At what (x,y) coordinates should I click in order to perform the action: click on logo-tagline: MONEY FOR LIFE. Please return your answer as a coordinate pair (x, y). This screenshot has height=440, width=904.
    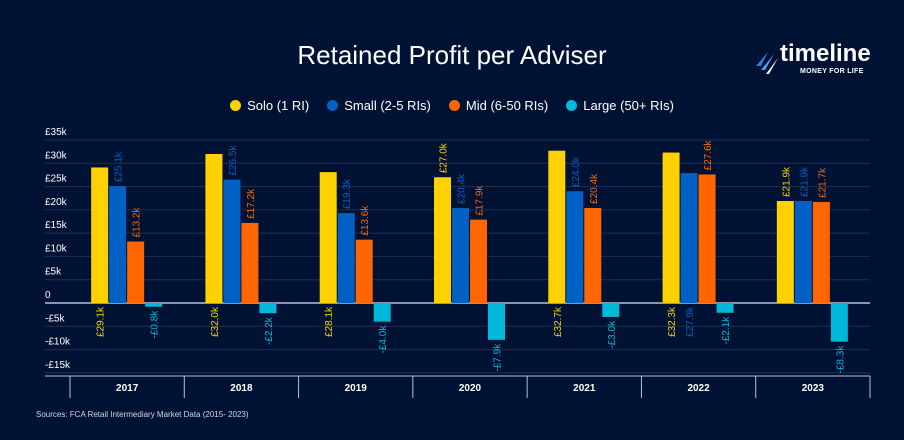
    Looking at the image, I should click on (832, 71).